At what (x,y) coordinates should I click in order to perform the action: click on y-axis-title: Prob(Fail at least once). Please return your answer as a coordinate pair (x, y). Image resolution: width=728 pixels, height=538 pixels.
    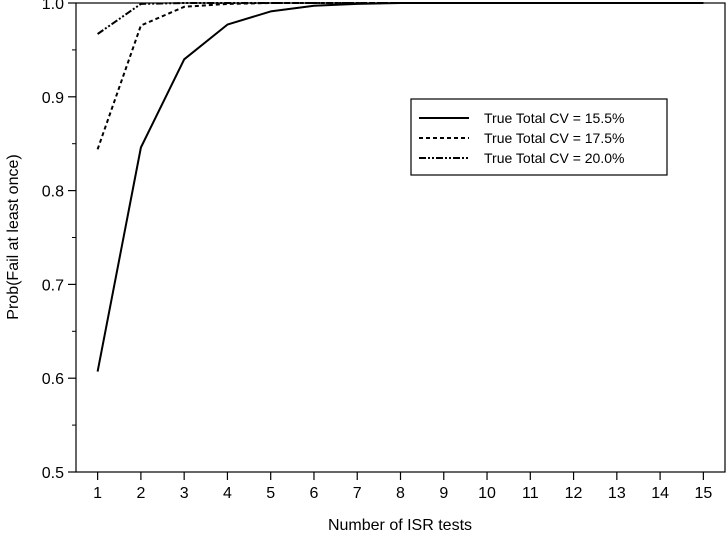
    Looking at the image, I should click on (13, 236).